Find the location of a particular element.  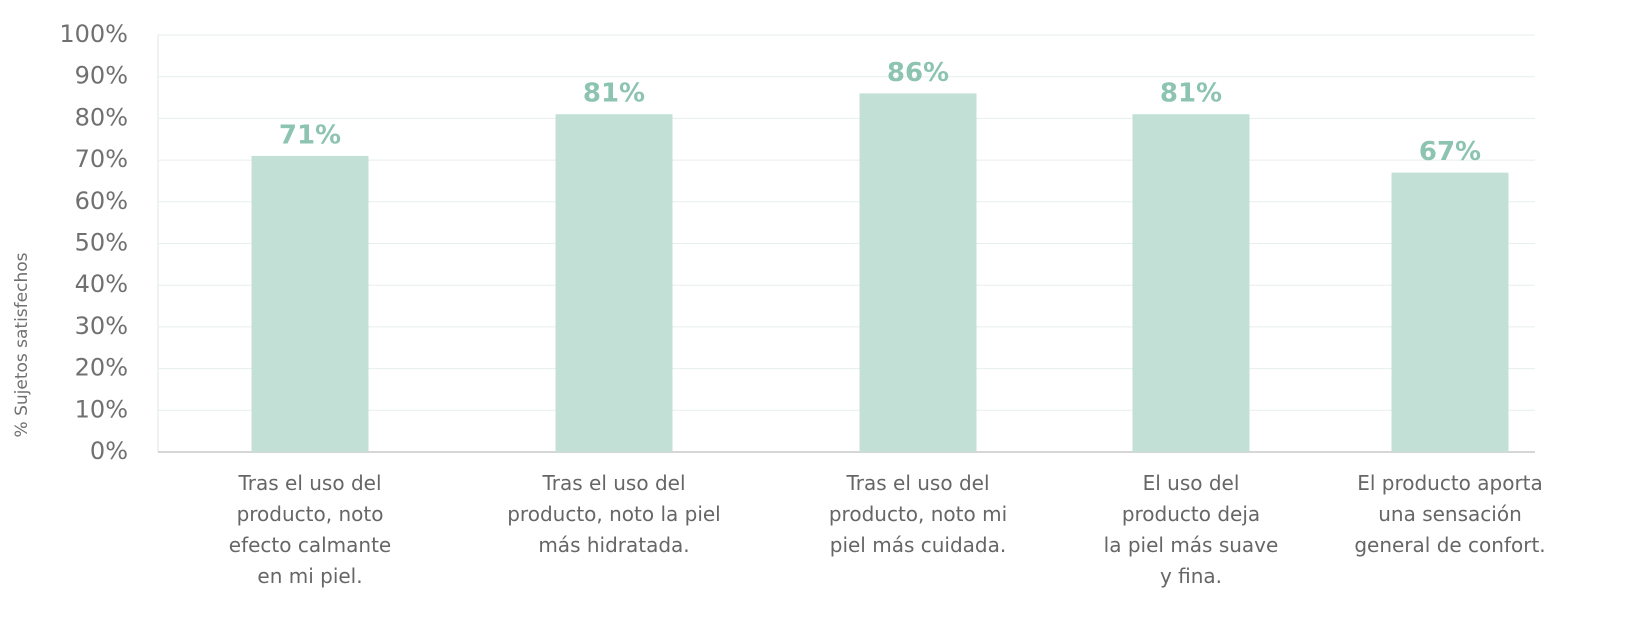

y-tick-label: 10% is located at coordinates (101, 409).